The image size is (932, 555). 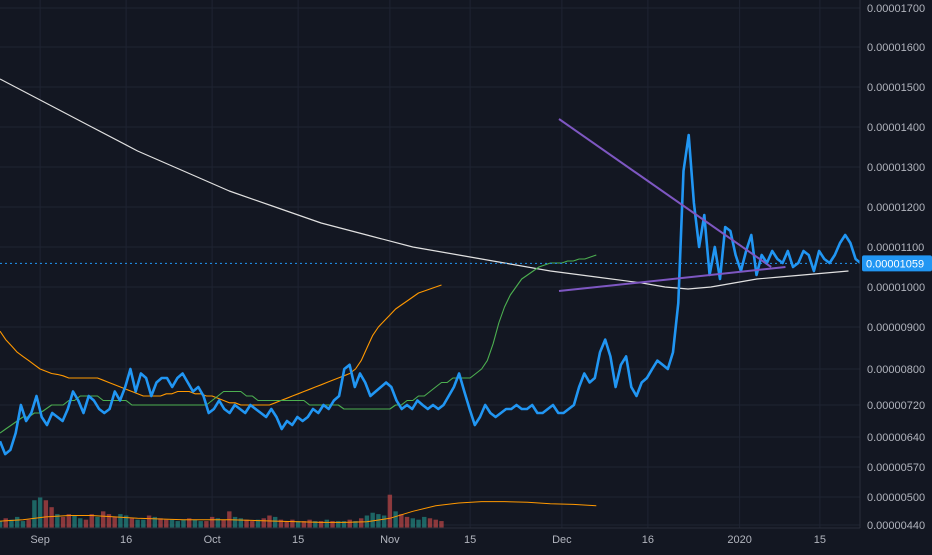 What do you see at coordinates (739, 540) in the screenshot?
I see `time-axis-label: 2020` at bounding box center [739, 540].